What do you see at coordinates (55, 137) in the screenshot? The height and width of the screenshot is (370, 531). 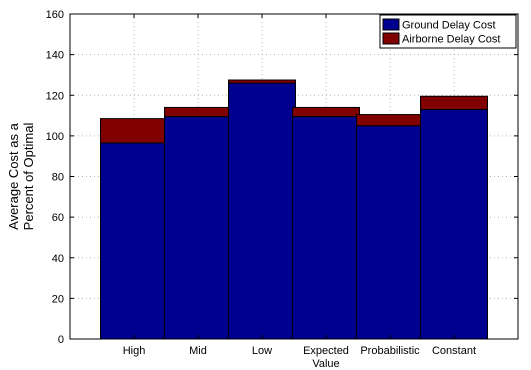 I see `y-tick-label: 100` at bounding box center [55, 137].